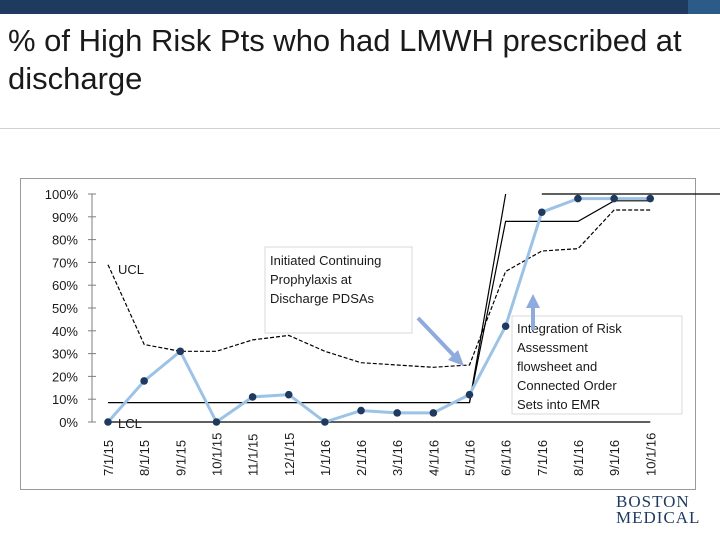 The image size is (720, 540). Describe the element at coordinates (65, 285) in the screenshot. I see `y-tick-label: 60%` at that location.